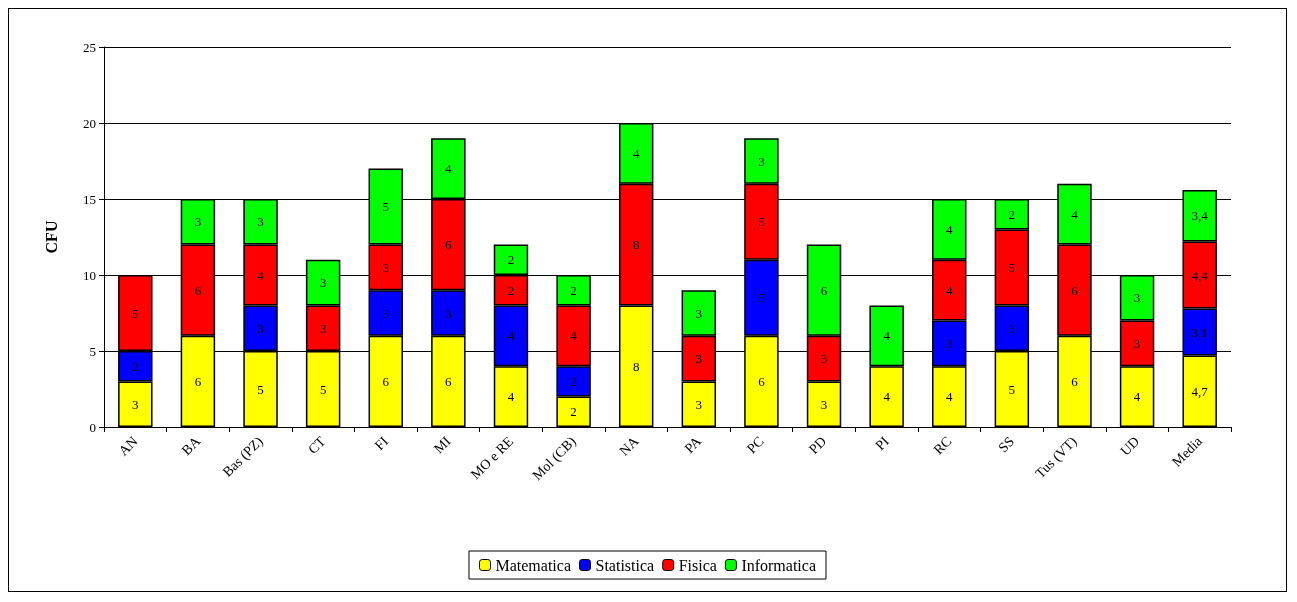  What do you see at coordinates (492, 458) in the screenshot?
I see `x-tick-label: MO e RE` at bounding box center [492, 458].